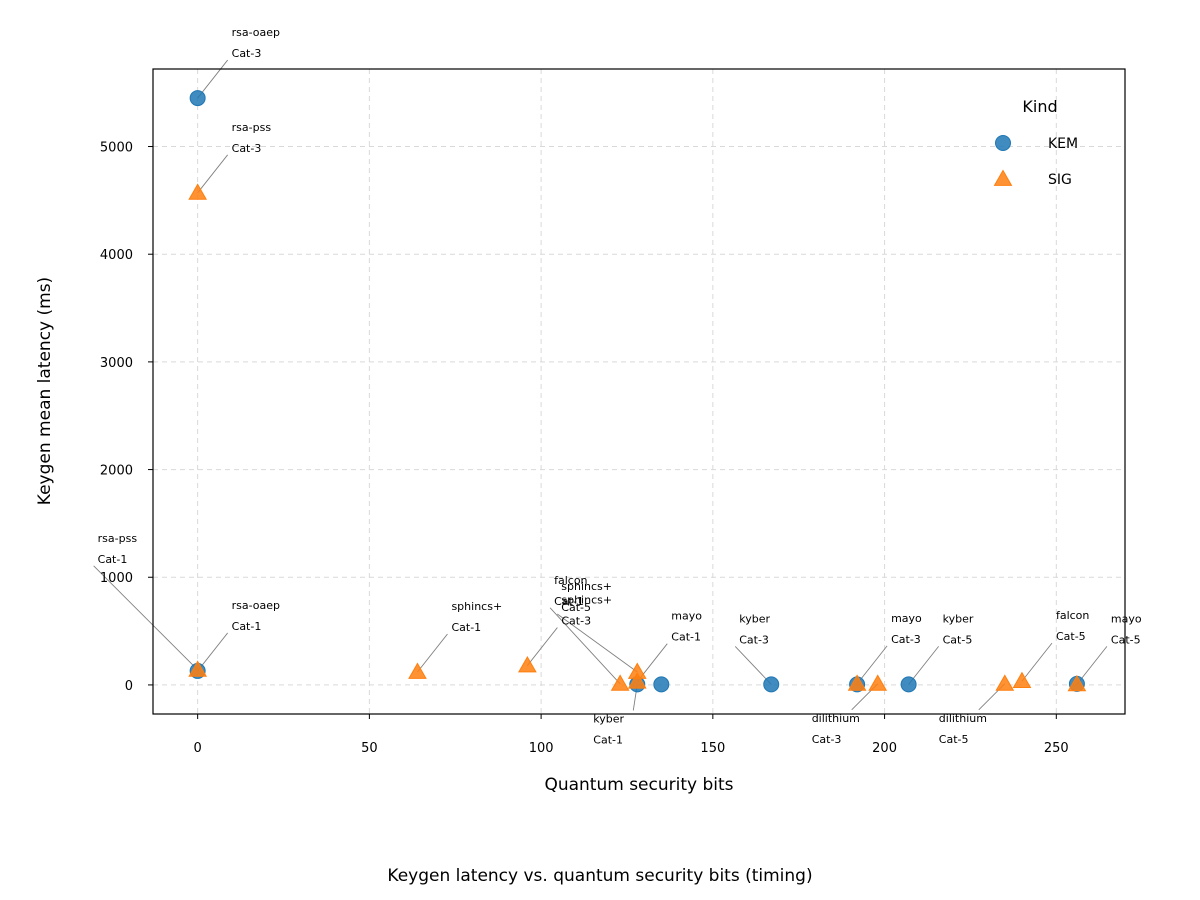  What do you see at coordinates (1056, 748) in the screenshot?
I see `x-tick-label: 250` at bounding box center [1056, 748].